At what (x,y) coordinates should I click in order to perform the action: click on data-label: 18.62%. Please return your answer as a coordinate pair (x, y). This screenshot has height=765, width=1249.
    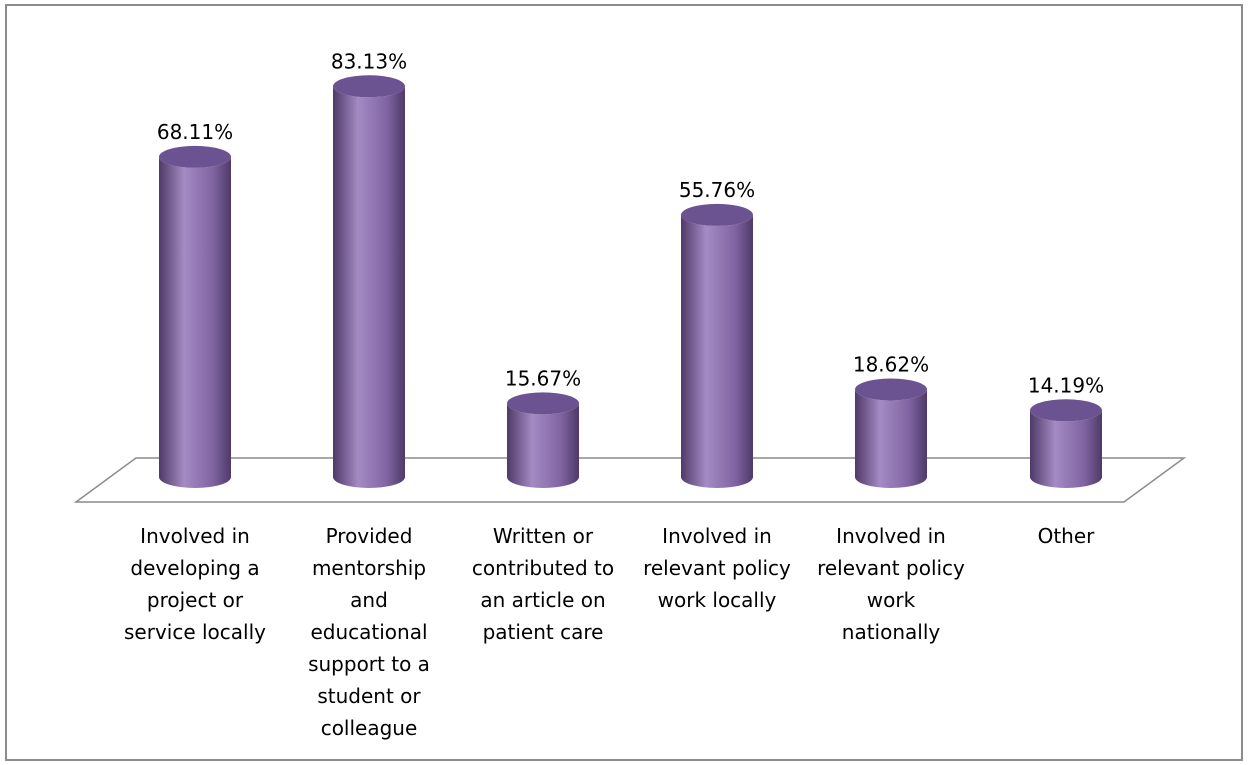
    Looking at the image, I should click on (891, 364).